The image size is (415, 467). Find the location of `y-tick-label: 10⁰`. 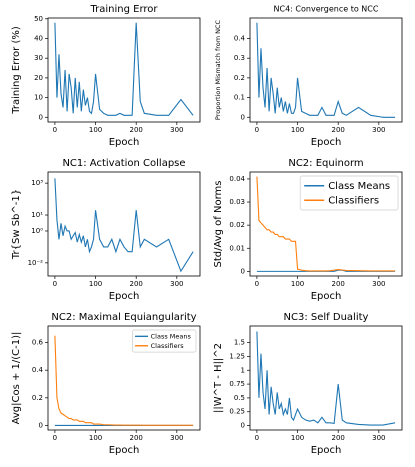

y-tick-label: 10⁰ is located at coordinates (37, 231).